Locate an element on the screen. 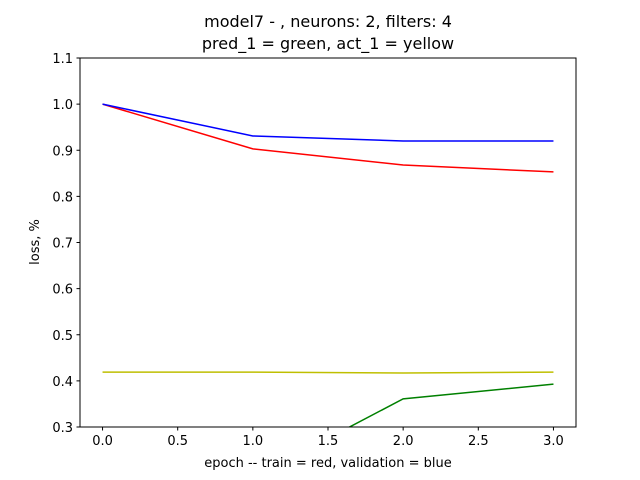  y-tick-label: 0.5 is located at coordinates (62, 336).